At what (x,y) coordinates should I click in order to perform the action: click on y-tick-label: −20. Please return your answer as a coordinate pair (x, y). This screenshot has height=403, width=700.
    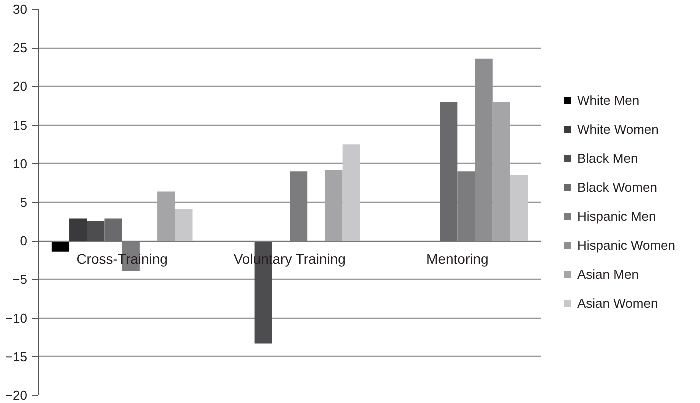
    Looking at the image, I should click on (16, 395).